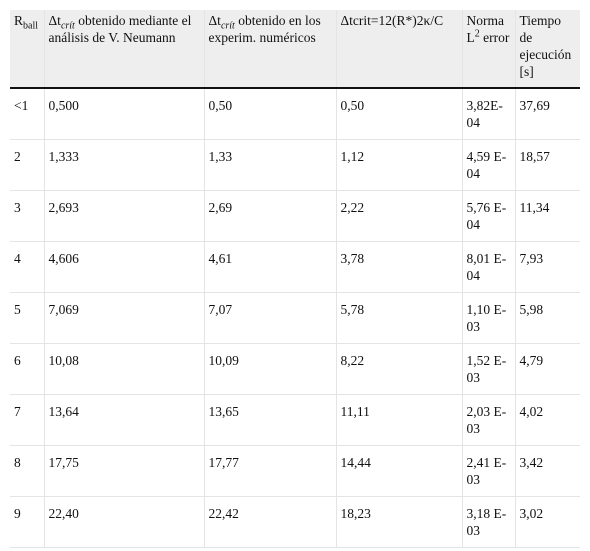  What do you see at coordinates (124, 165) in the screenshot?
I see `table-cell: 1,333` at bounding box center [124, 165].